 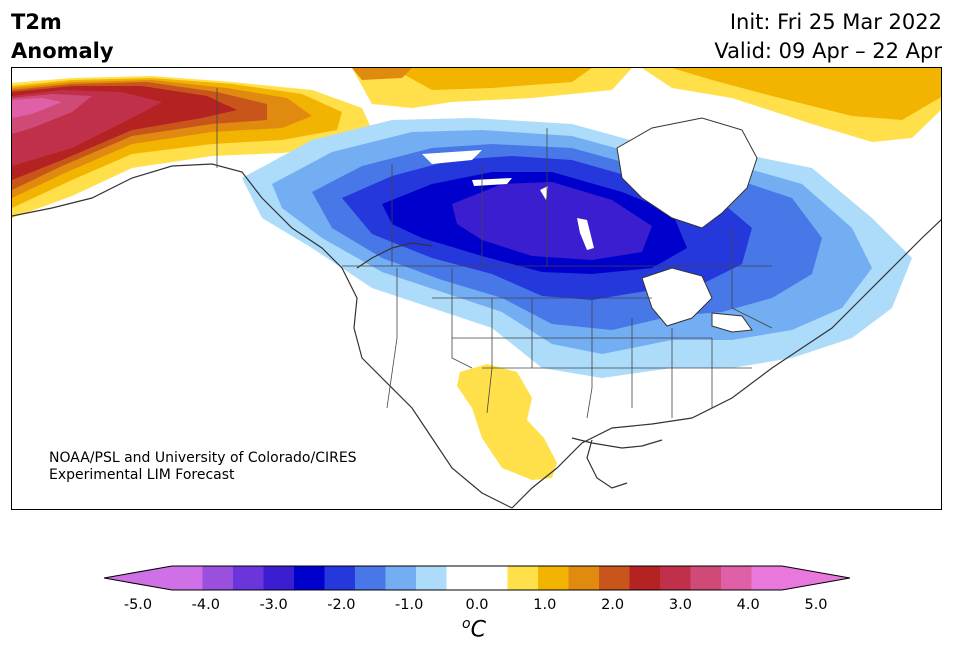 What do you see at coordinates (142, 475) in the screenshot?
I see `credit-line-2: Experimental LIM Forecast` at bounding box center [142, 475].